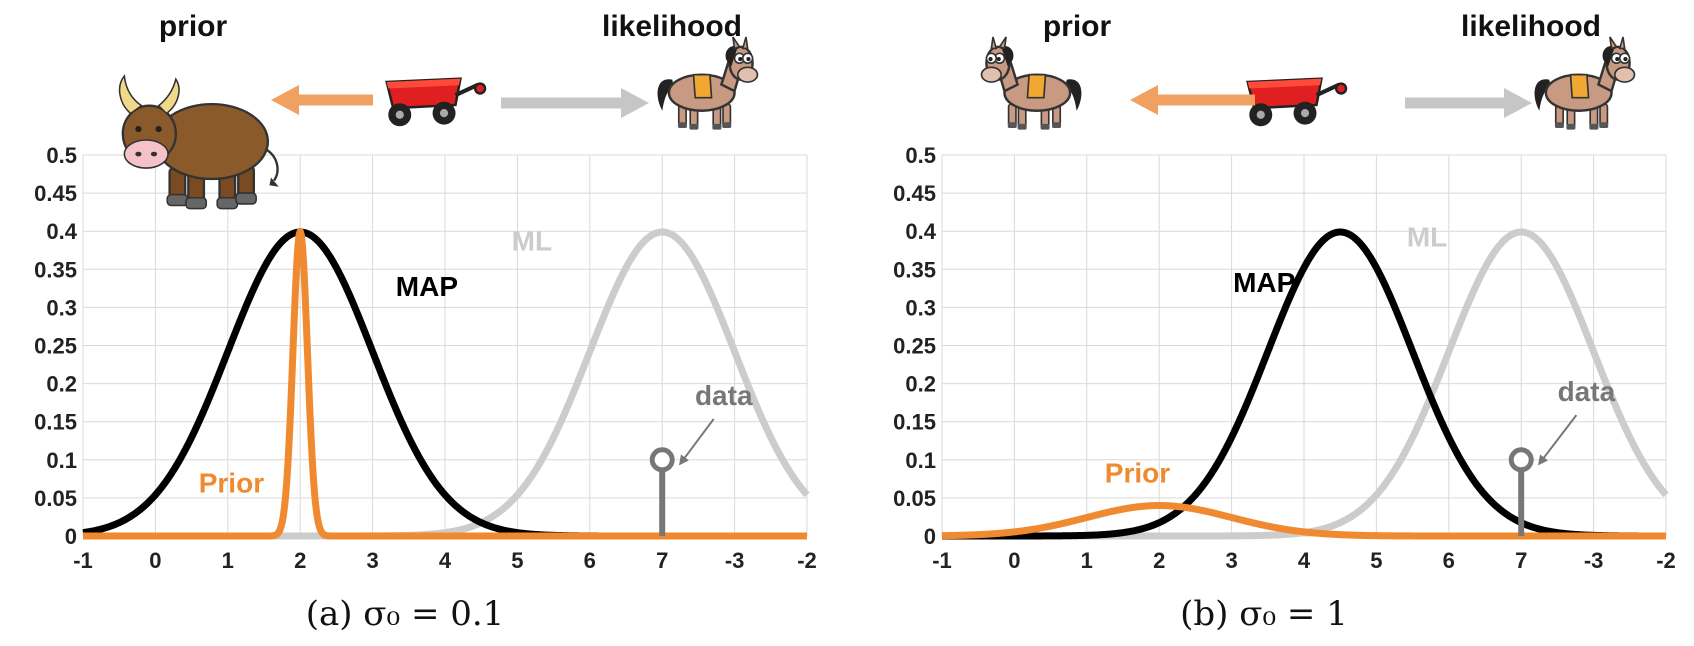 This screenshot has height=646, width=1694. What do you see at coordinates (1264, 614) in the screenshot?
I see `caption: (b) σ₀ = 1` at bounding box center [1264, 614].